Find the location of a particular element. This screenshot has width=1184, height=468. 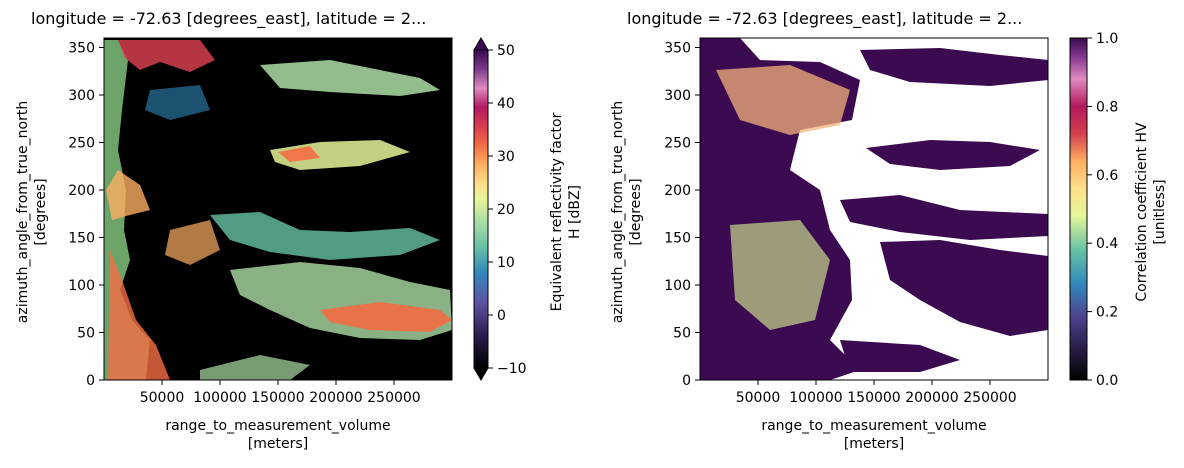

panel1-echo-band-80-core is located at coordinates (386, 317).